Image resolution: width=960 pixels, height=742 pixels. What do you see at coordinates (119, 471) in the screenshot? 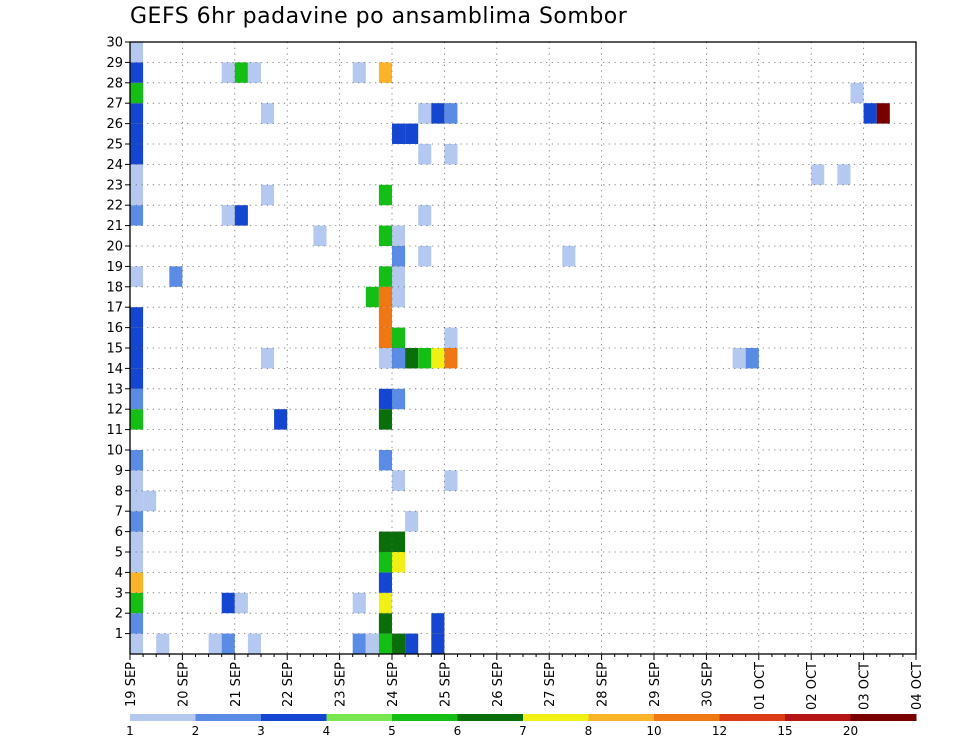
I see `y-tick-label: 9` at bounding box center [119, 471].